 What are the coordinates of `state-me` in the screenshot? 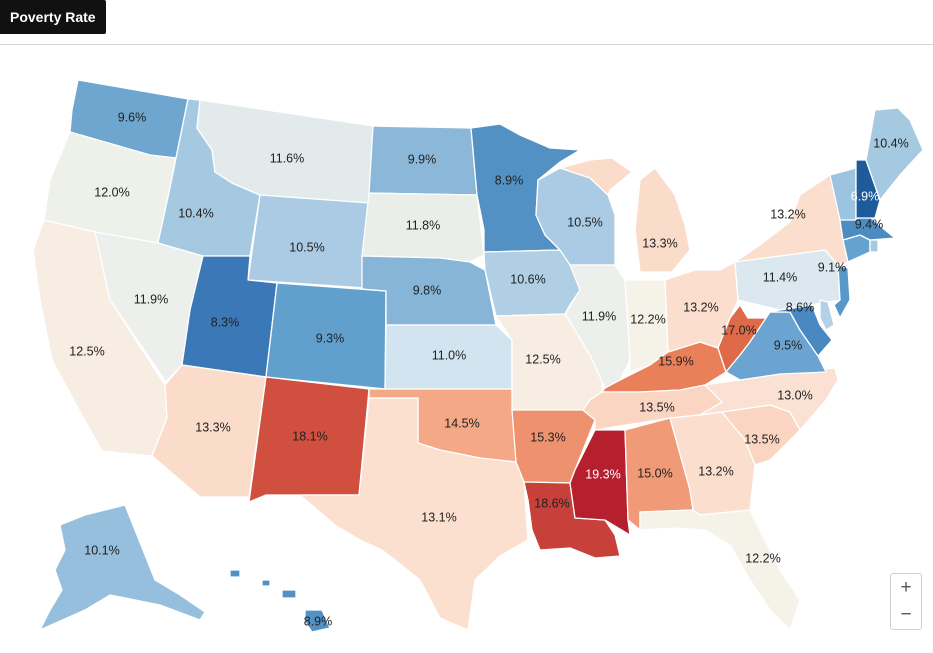 It's located at (894, 154).